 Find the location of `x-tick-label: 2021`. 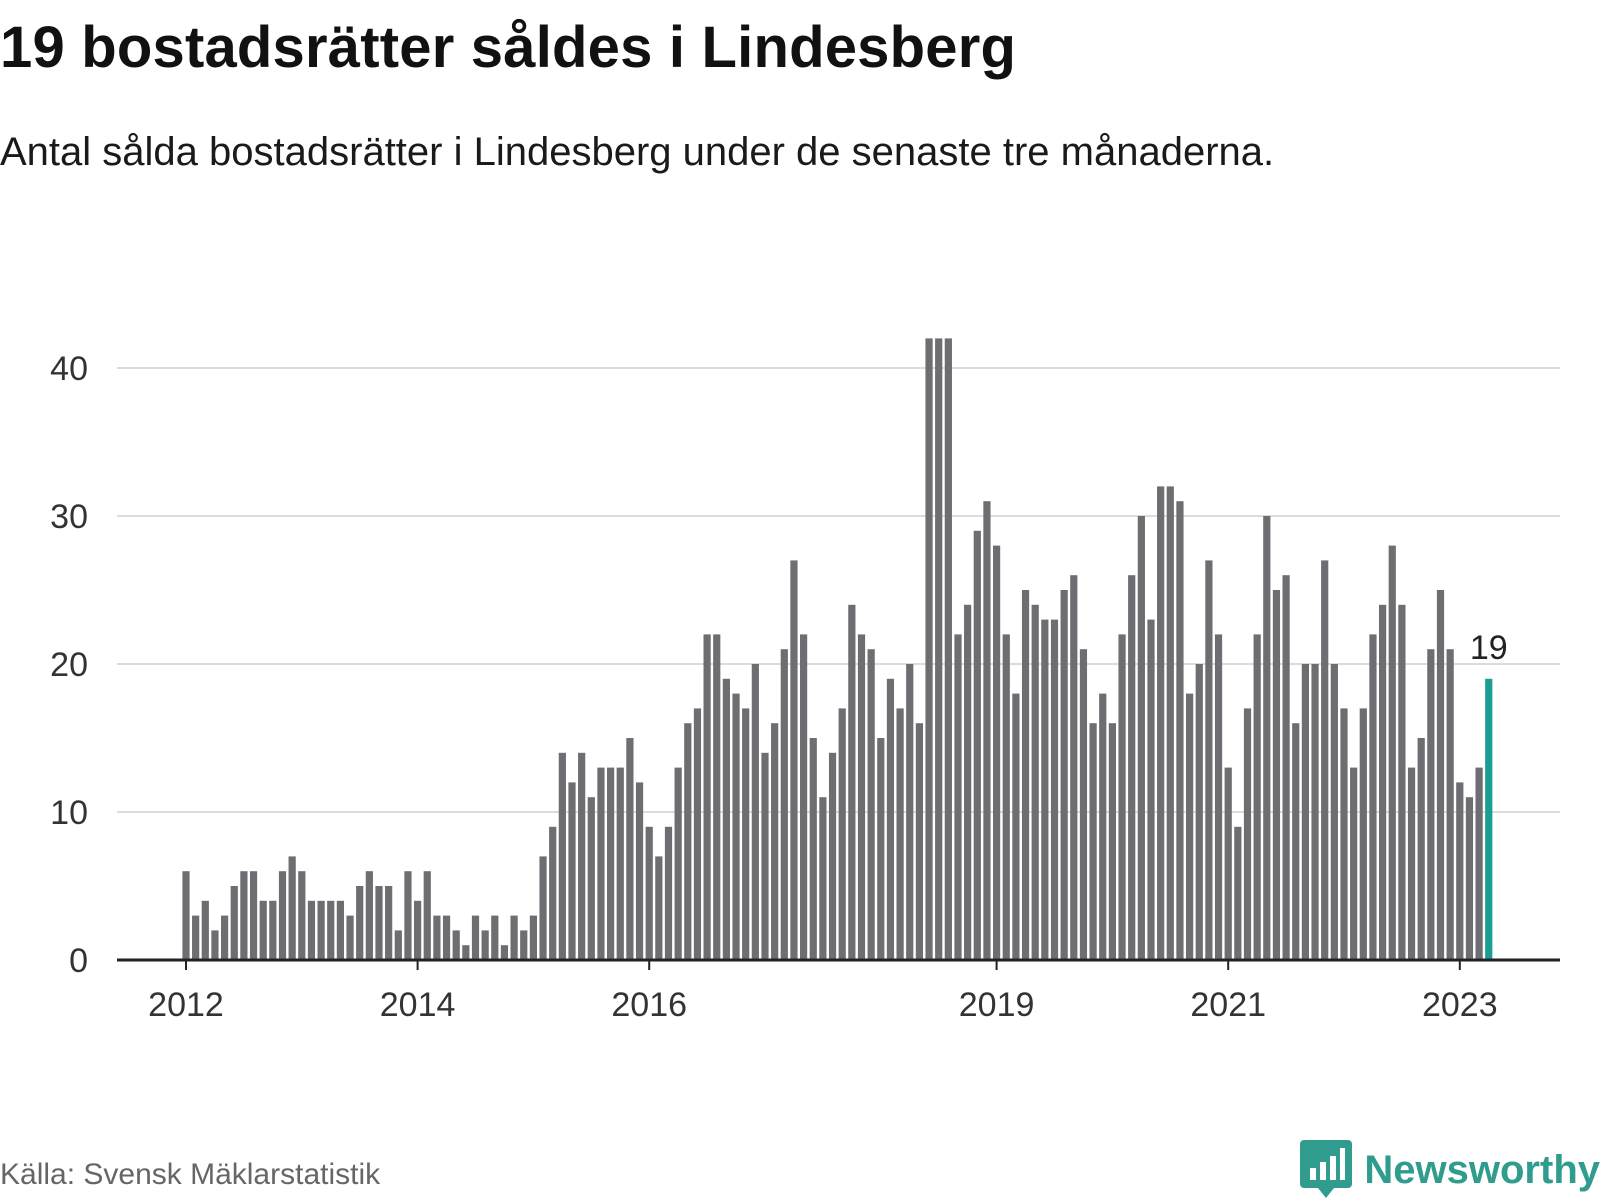

x-tick-label: 2021 is located at coordinates (1228, 1005).